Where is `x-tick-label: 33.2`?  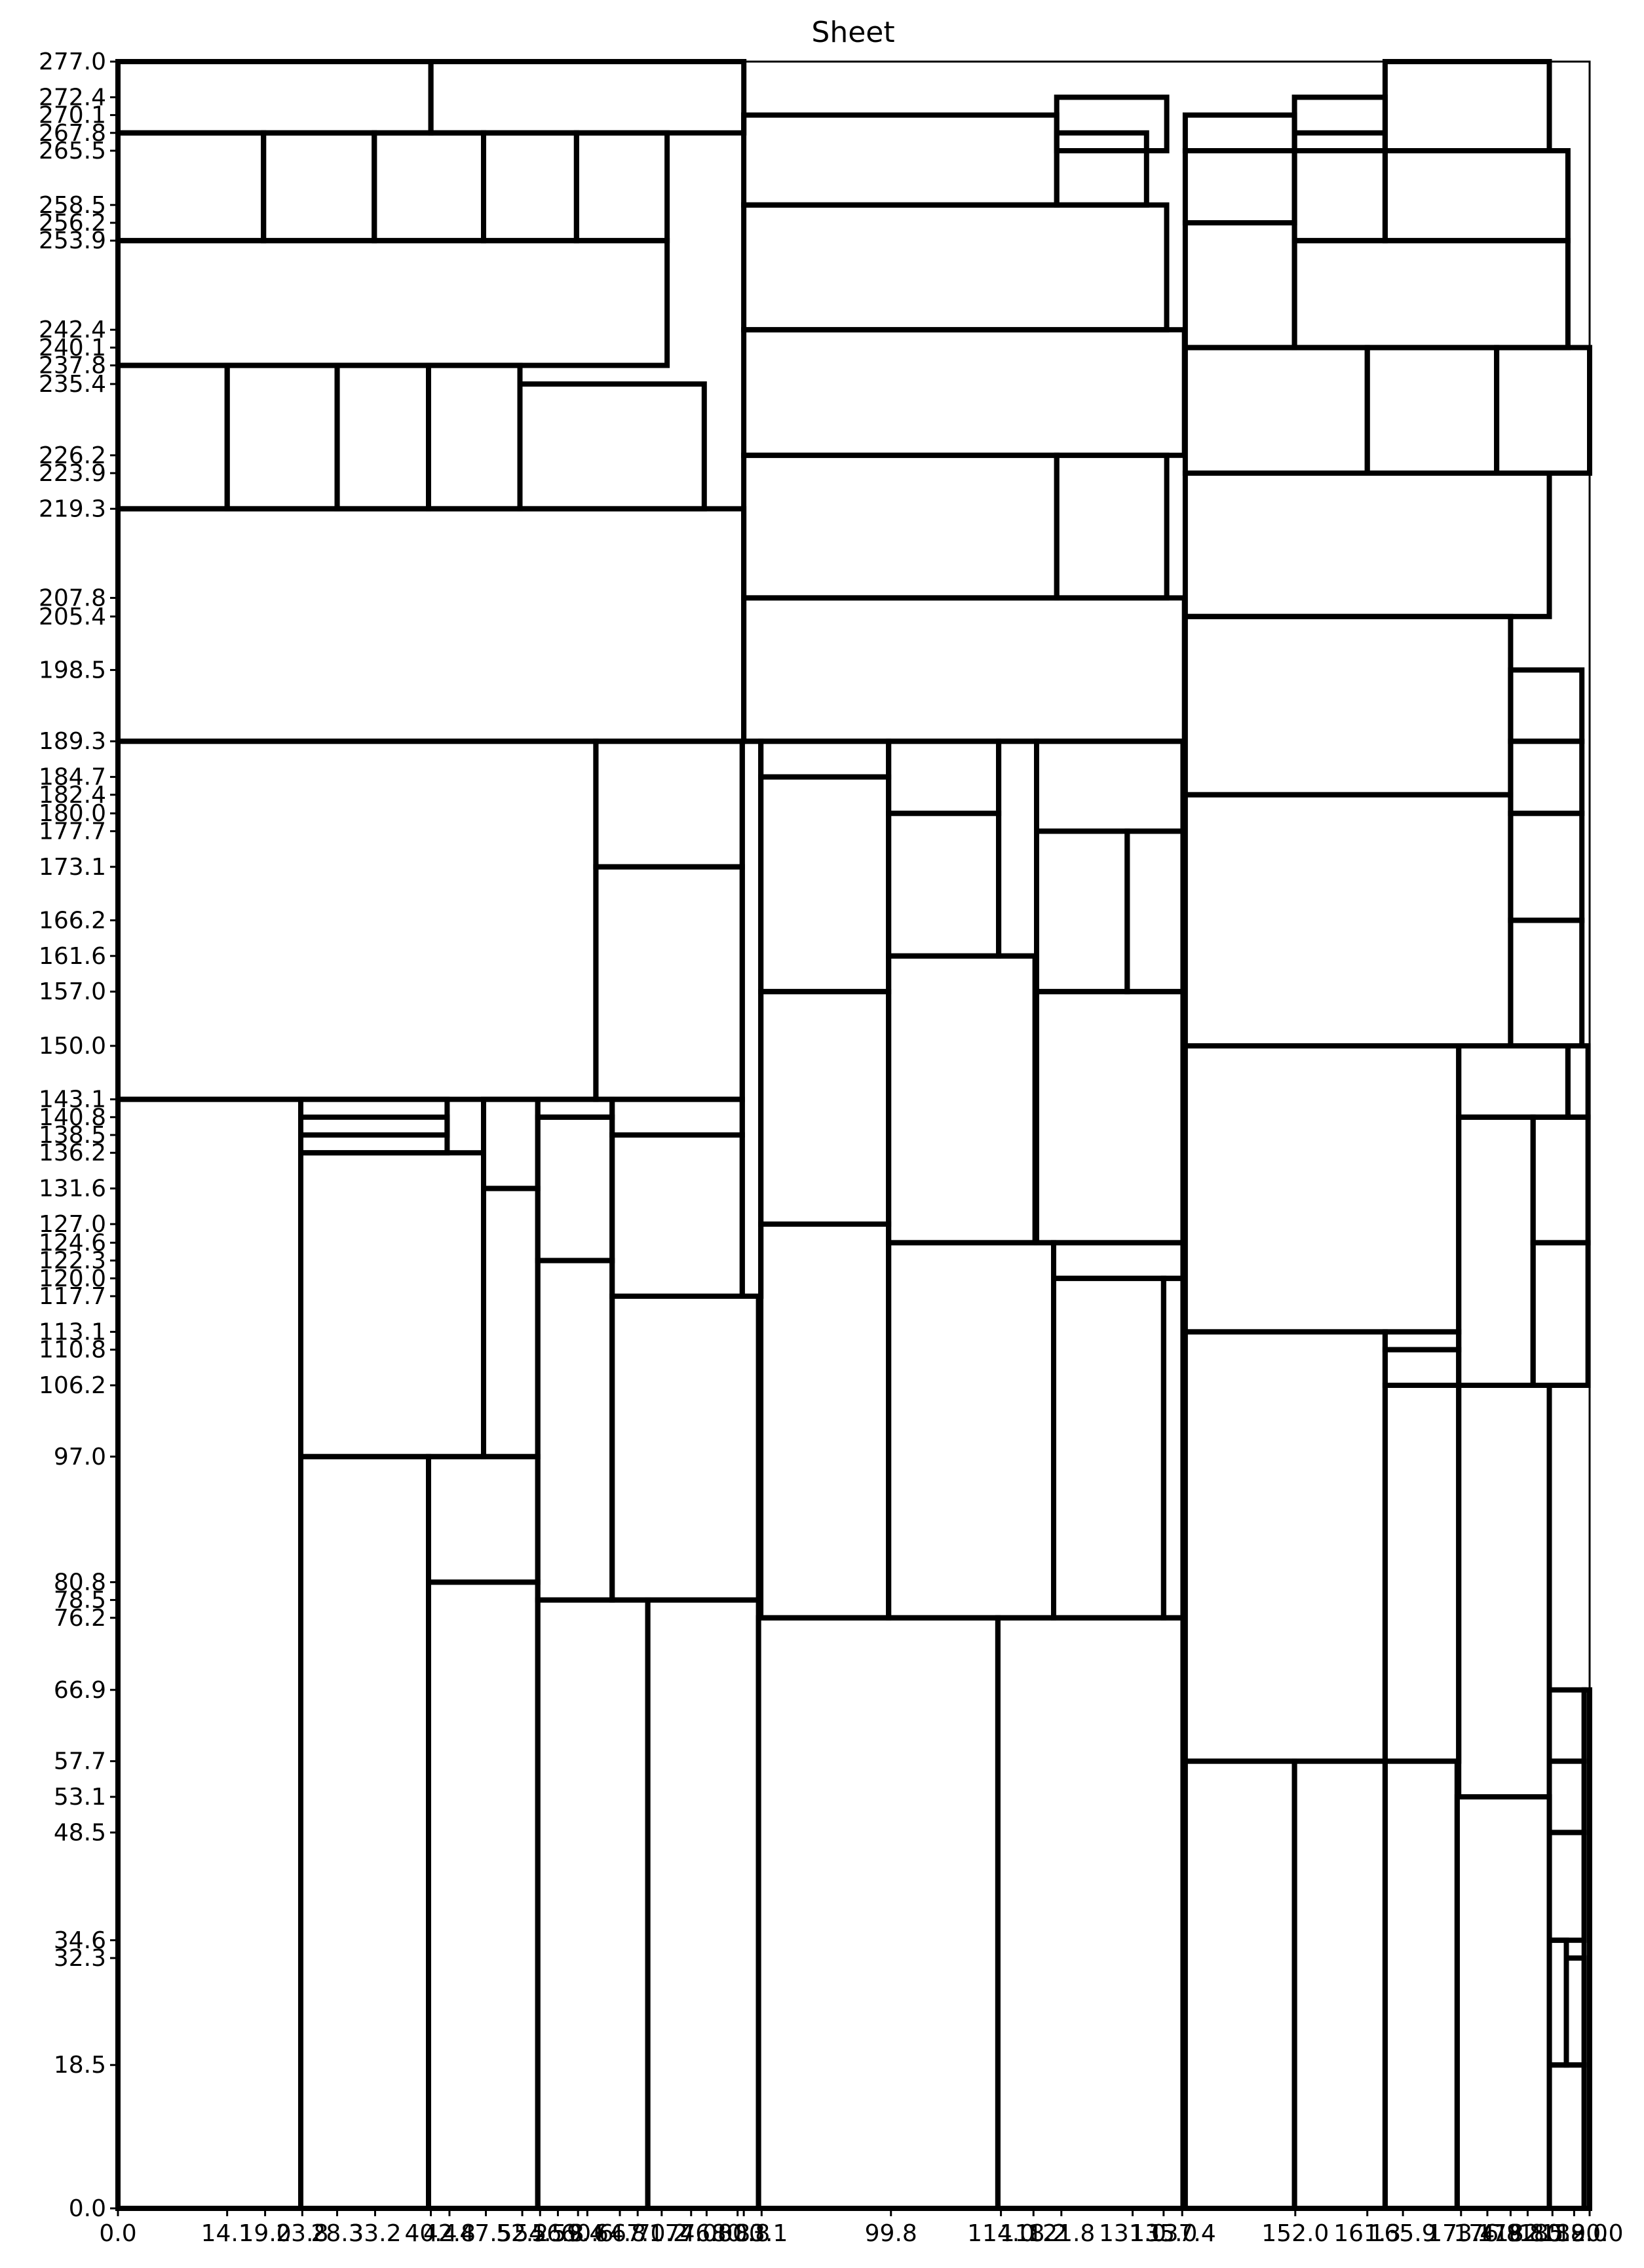 x-tick-label: 33.2 is located at coordinates (375, 2233).